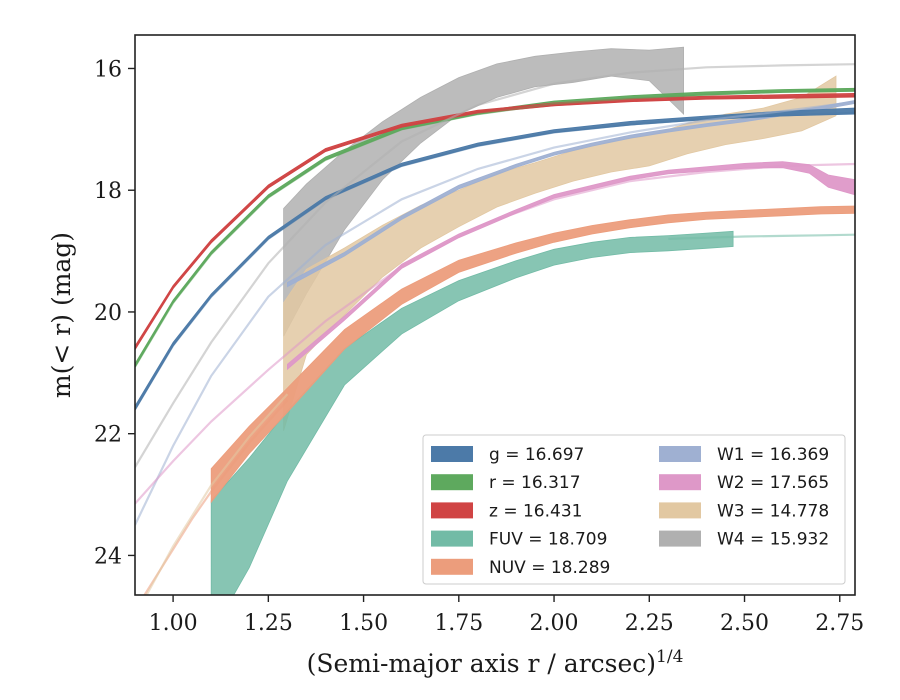 This screenshot has height=700, width=900. I want to click on x-tick-label: 1.75, so click(458, 623).